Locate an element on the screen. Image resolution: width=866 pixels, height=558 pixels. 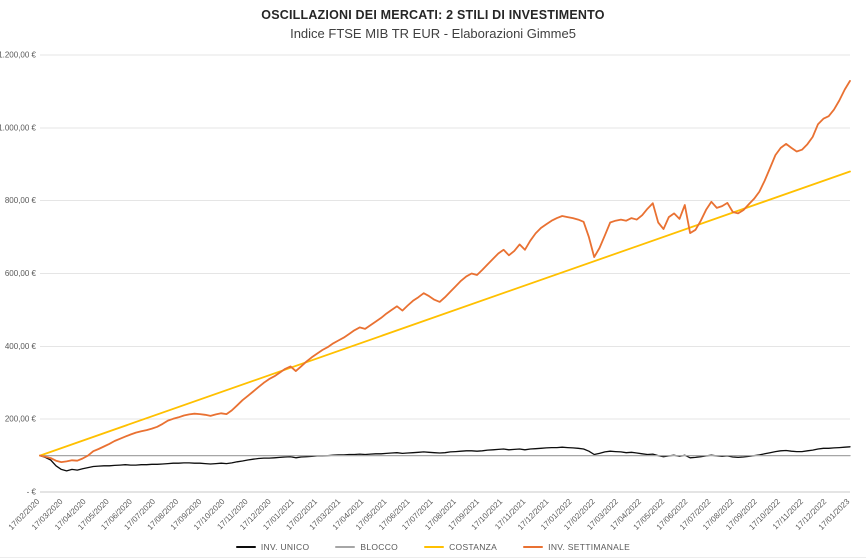
legend-item-blocco: BLOCCO is located at coordinates (366, 547).